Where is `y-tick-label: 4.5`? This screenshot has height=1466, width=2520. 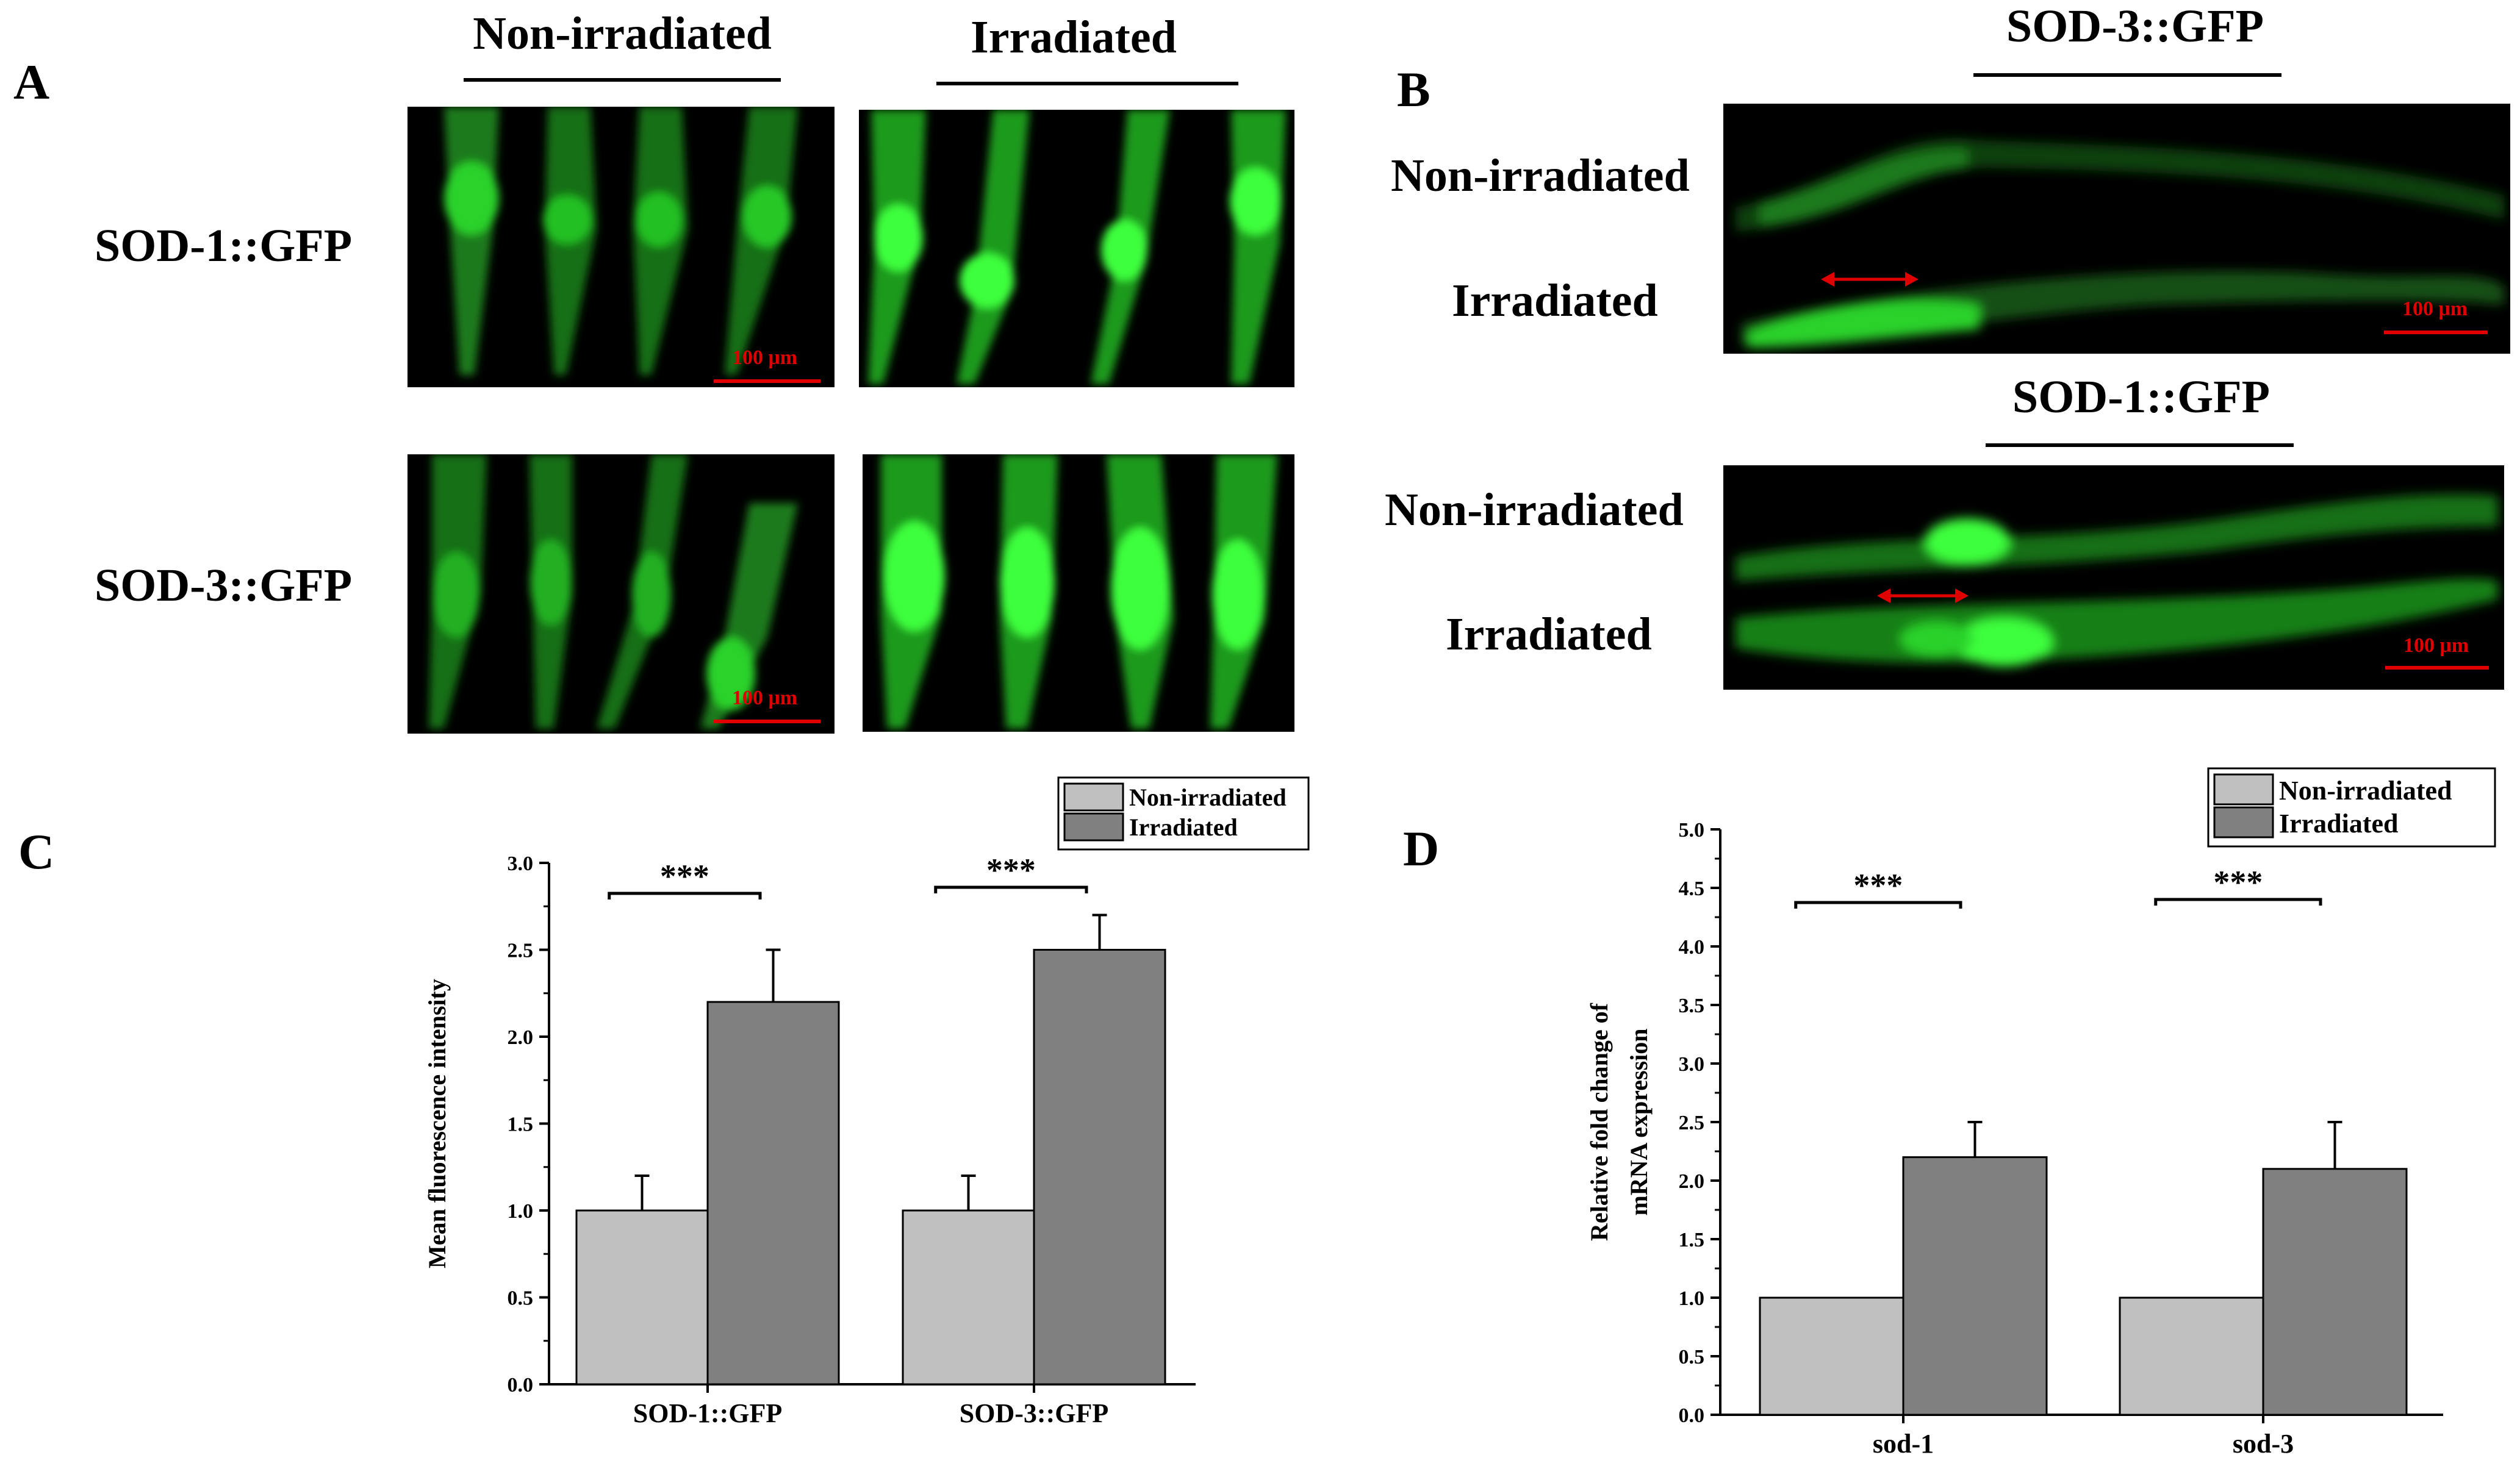 y-tick-label: 4.5 is located at coordinates (1692, 889).